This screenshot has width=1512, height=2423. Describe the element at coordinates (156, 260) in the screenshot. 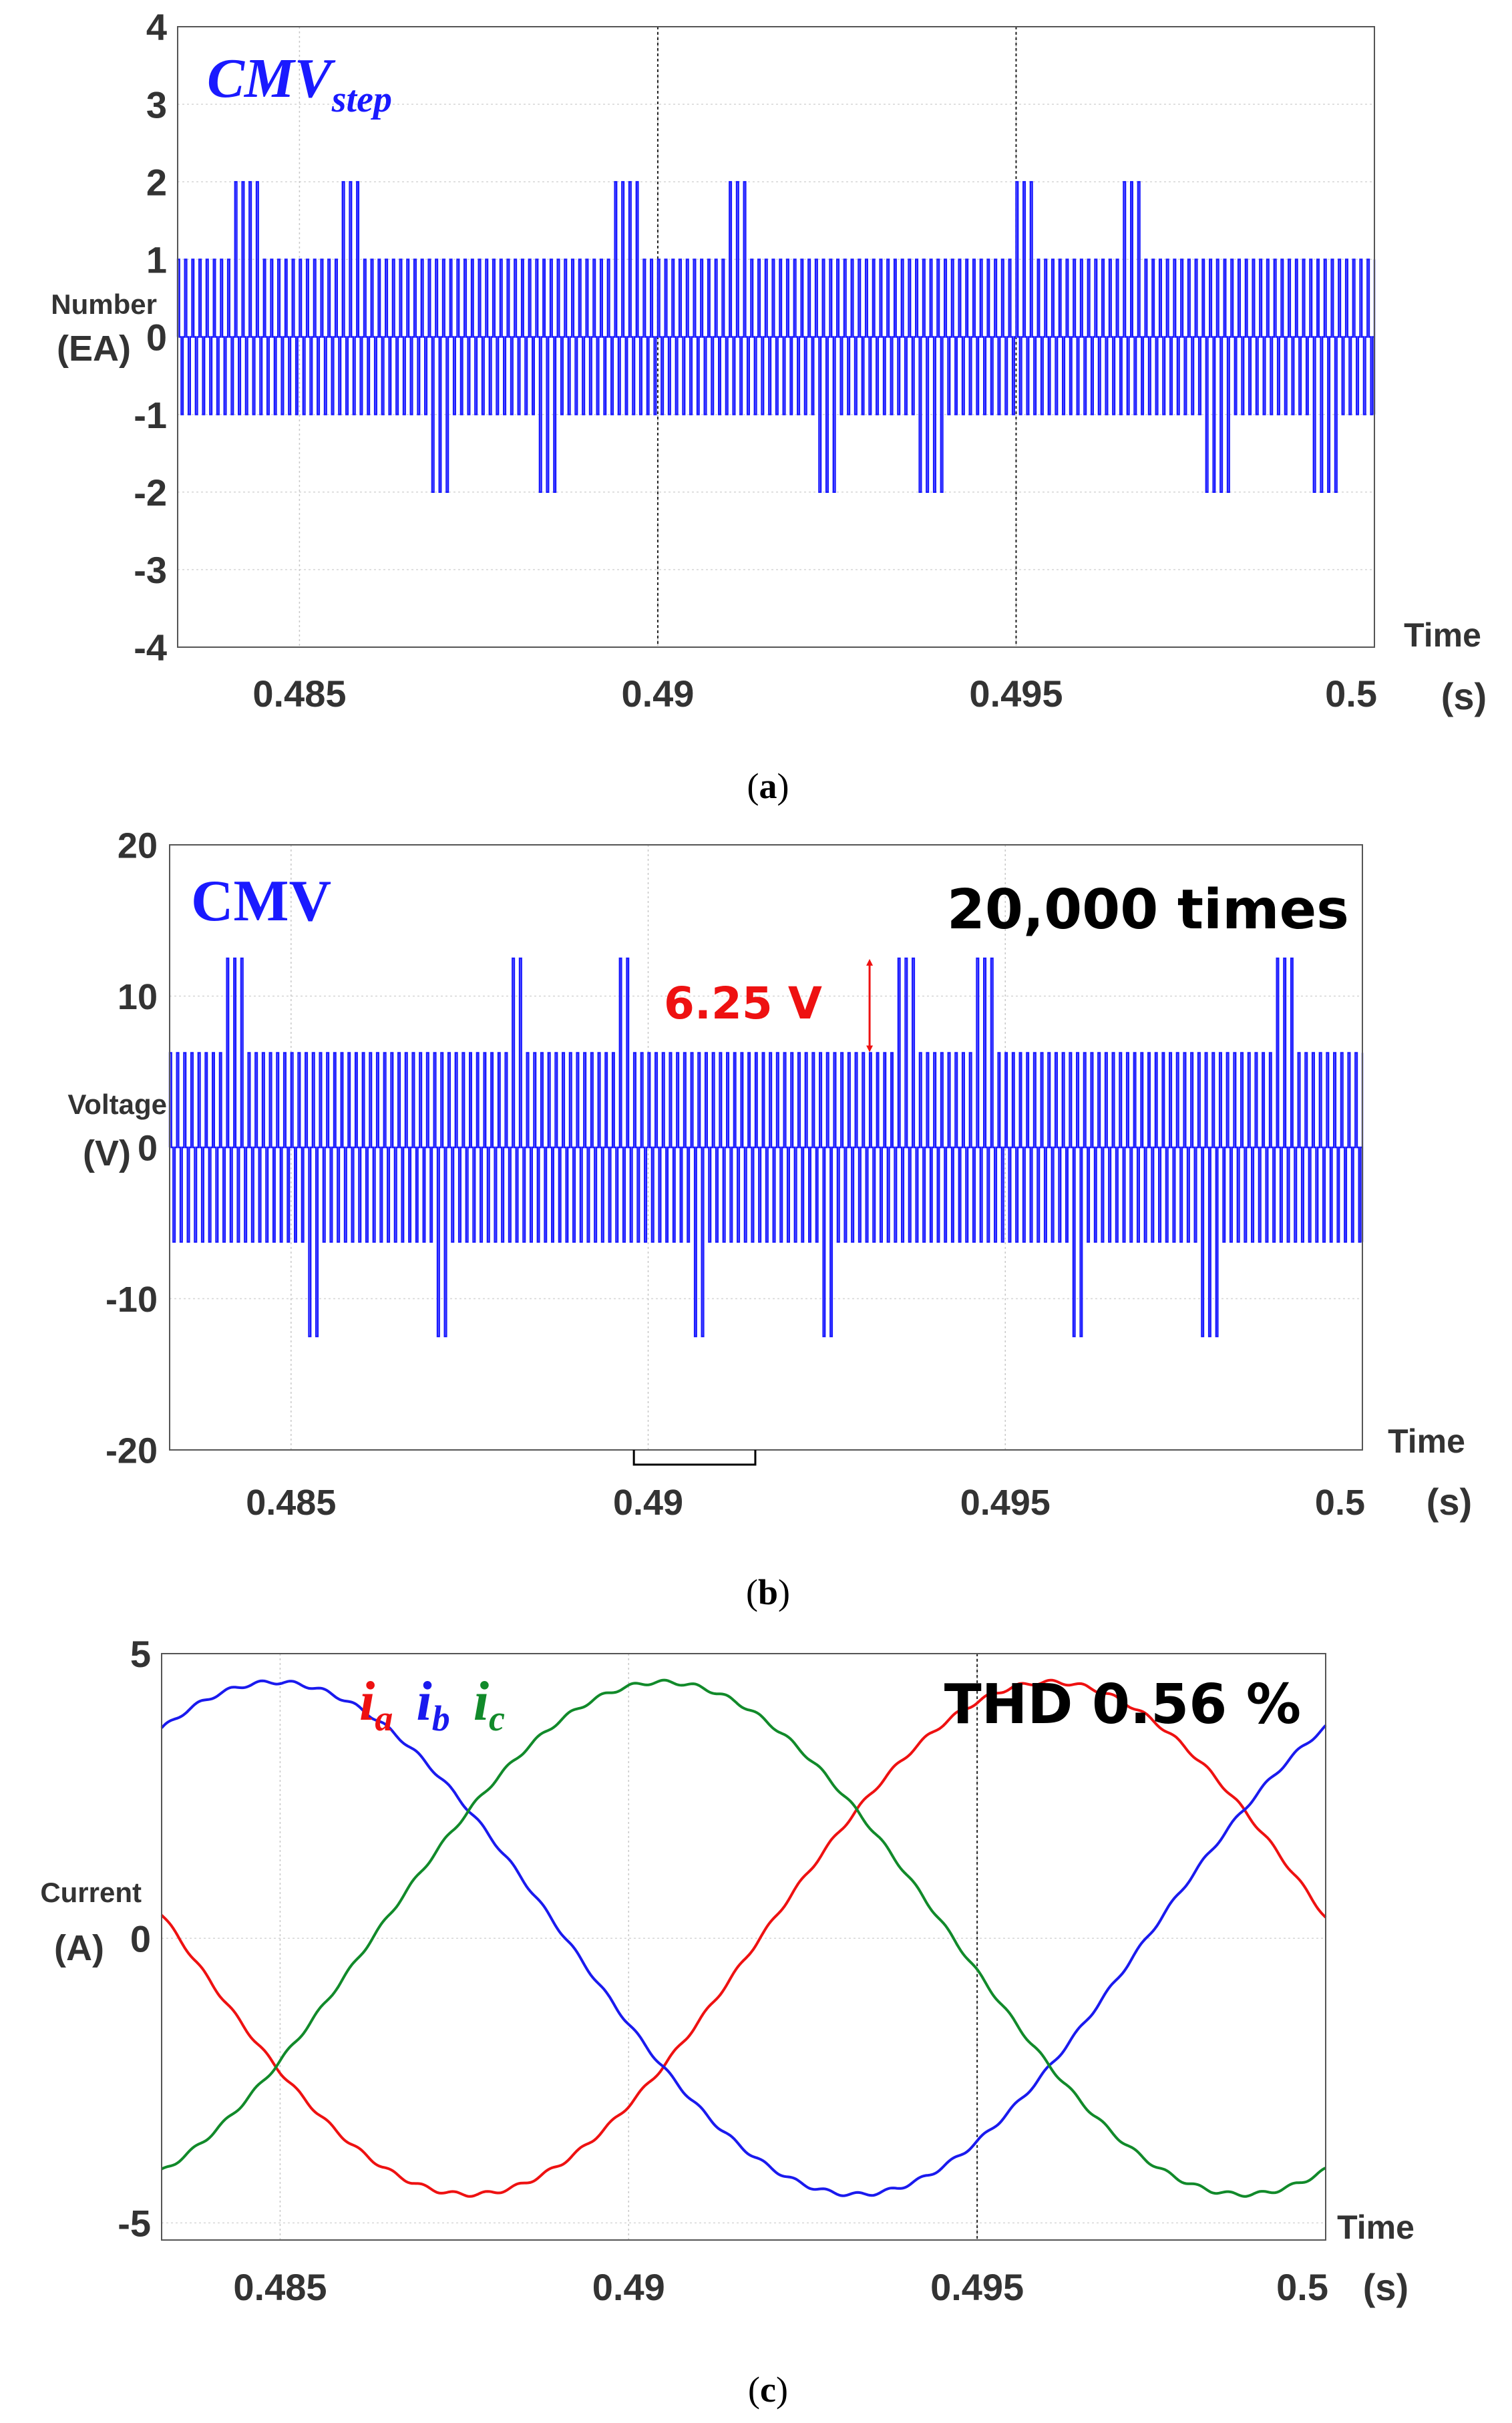

I see `y-tick-label-a-5: 1` at that location.